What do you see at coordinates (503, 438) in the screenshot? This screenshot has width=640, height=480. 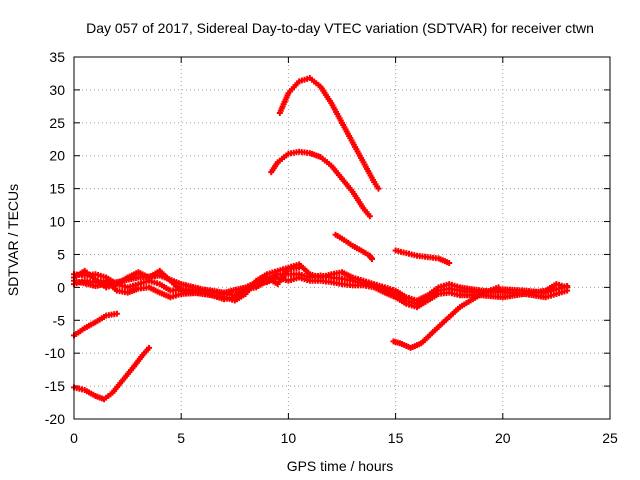 I see `x-tick-label: 20` at bounding box center [503, 438].